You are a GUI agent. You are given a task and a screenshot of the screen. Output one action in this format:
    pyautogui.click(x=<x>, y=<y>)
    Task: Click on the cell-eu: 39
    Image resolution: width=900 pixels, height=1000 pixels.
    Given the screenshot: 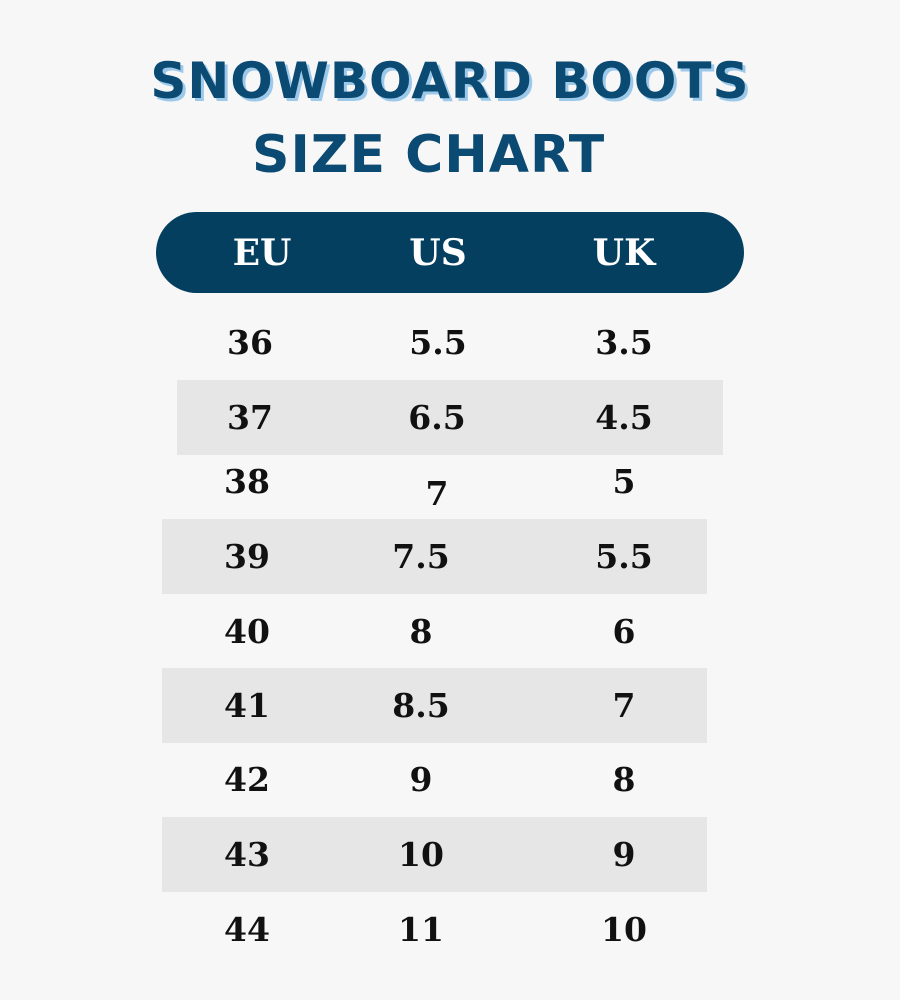 What is the action you would take?
    pyautogui.click(x=247, y=556)
    